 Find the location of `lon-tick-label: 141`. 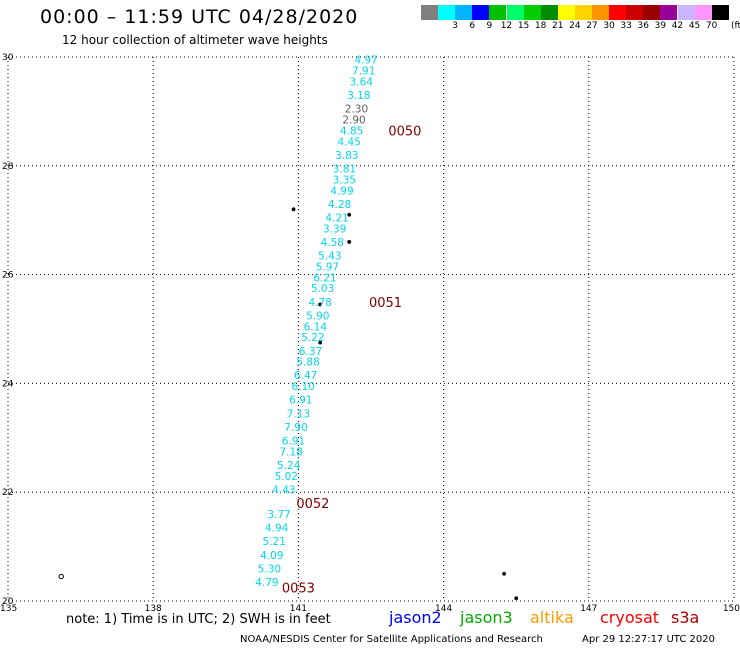

lon-tick-label: 141 is located at coordinates (298, 609).